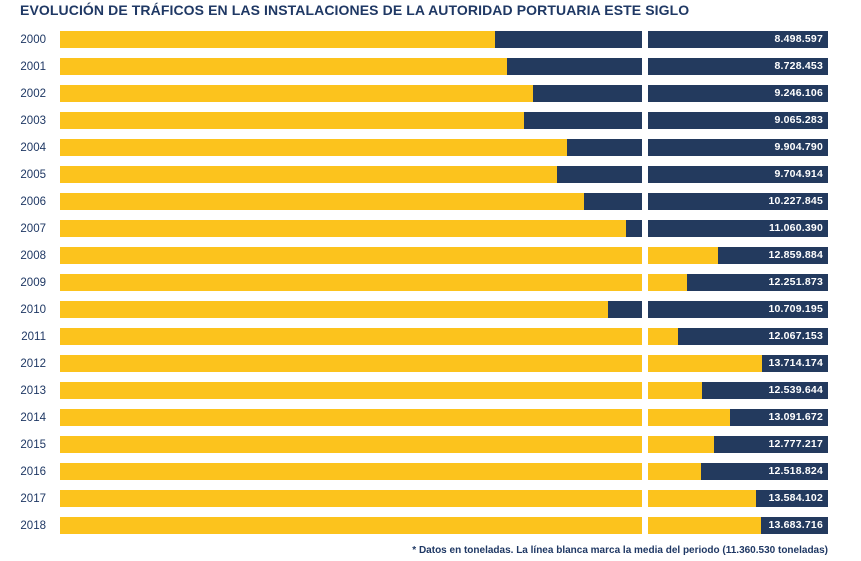 The height and width of the screenshot is (561, 861). I want to click on bar-row: 2008 12.859.884, so click(414, 255).